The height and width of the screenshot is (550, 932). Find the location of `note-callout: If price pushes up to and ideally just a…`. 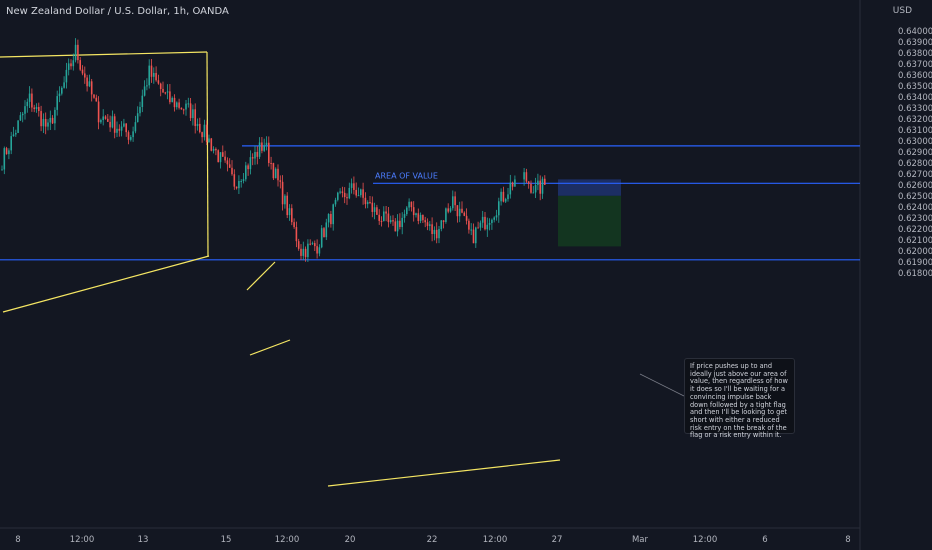

note-callout: If price pushes up to and ideally just a… is located at coordinates (739, 398).